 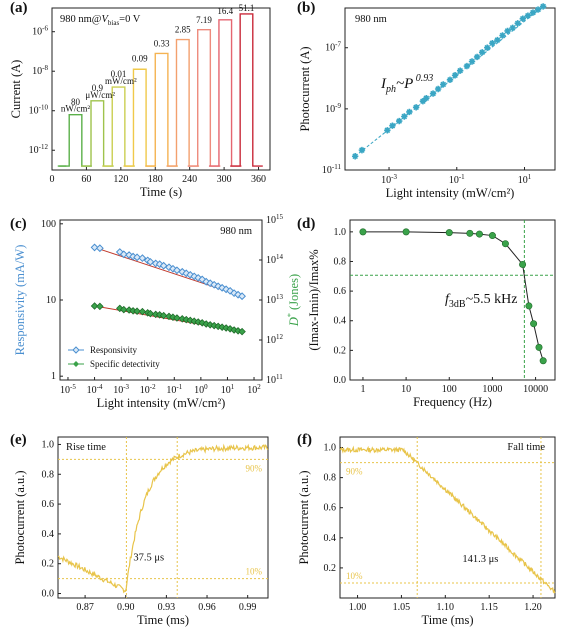 I want to click on y-tick-label-left: 100, so click(x=48, y=224).